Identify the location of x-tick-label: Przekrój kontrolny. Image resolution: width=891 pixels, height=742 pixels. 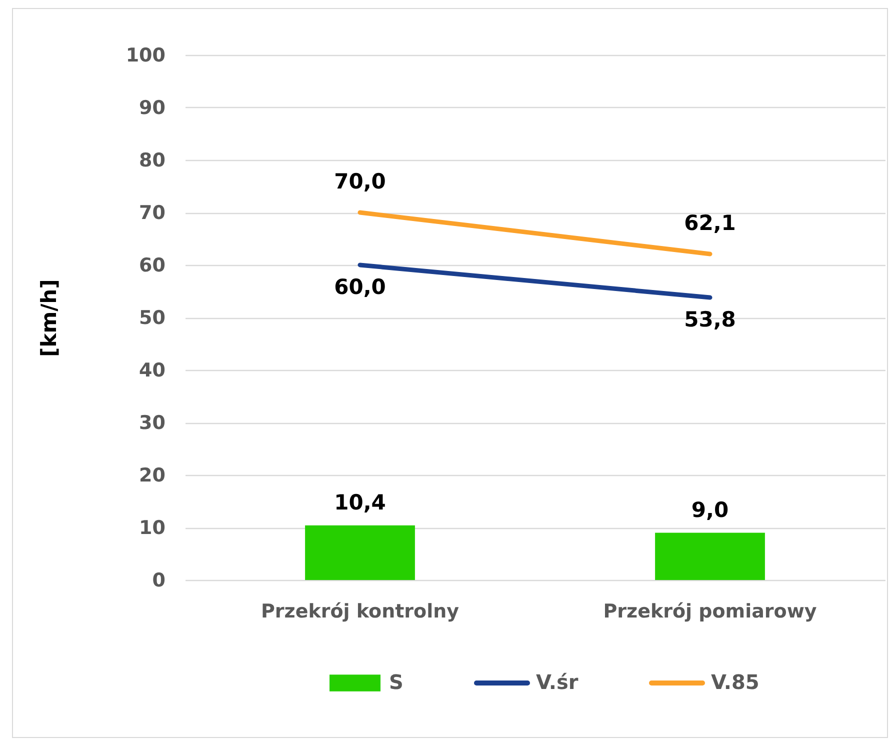
(360, 611).